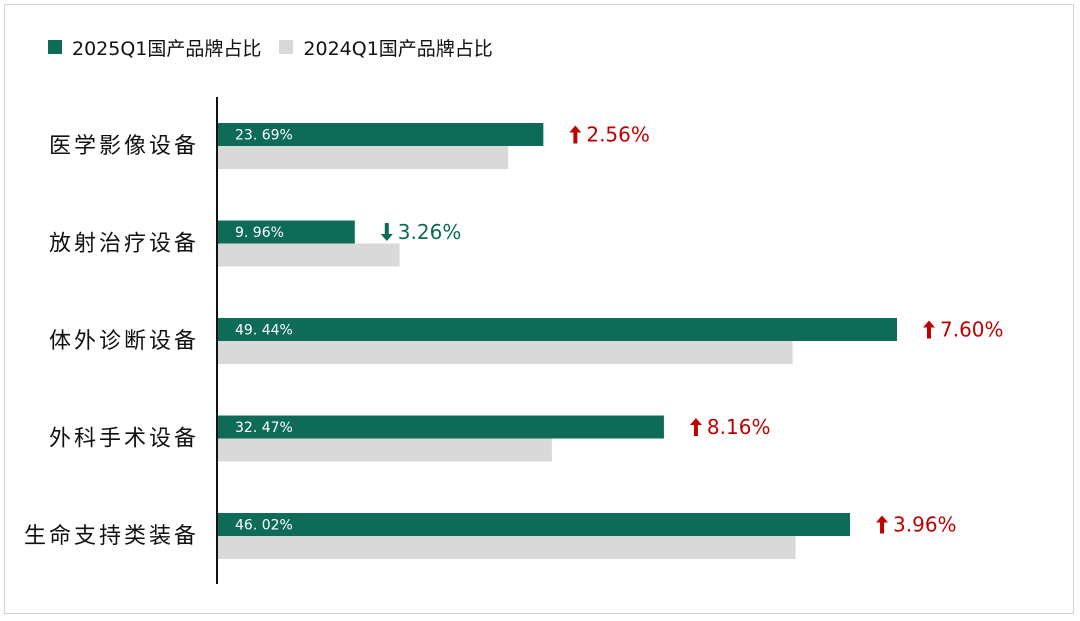 This screenshot has width=1080, height=621. What do you see at coordinates (111, 536) in the screenshot?
I see `category-label: 生命支持类装备` at bounding box center [111, 536].